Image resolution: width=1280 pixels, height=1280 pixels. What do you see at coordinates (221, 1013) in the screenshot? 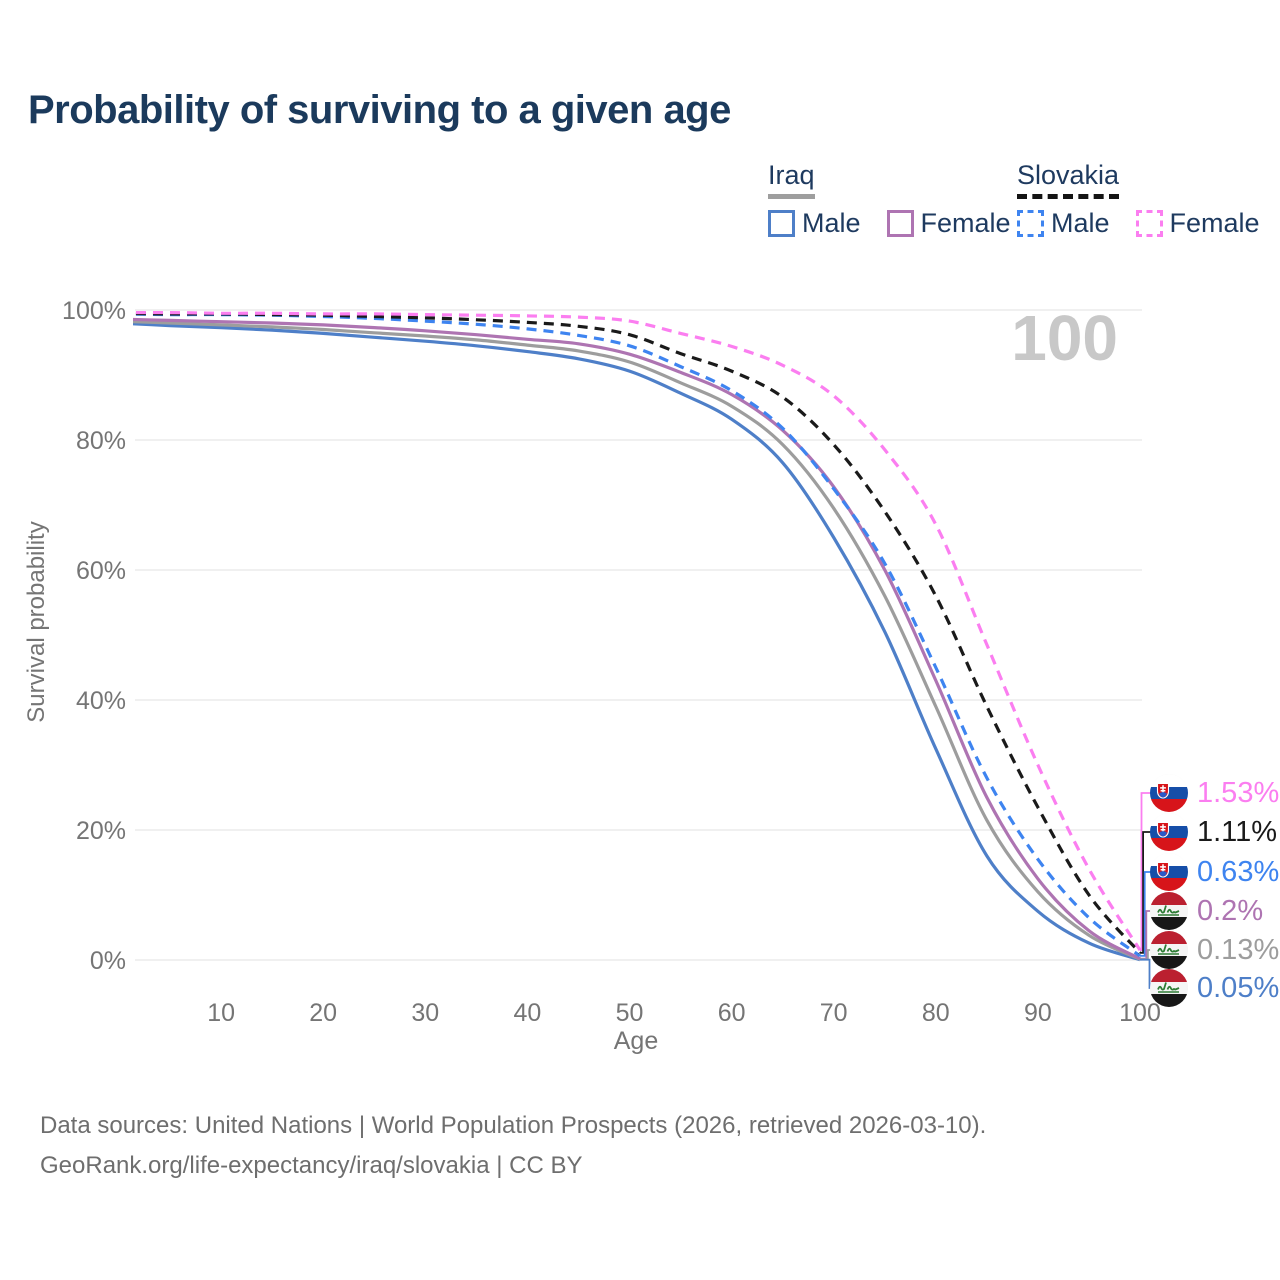
I see `x-tick-label: 10` at bounding box center [221, 1013].